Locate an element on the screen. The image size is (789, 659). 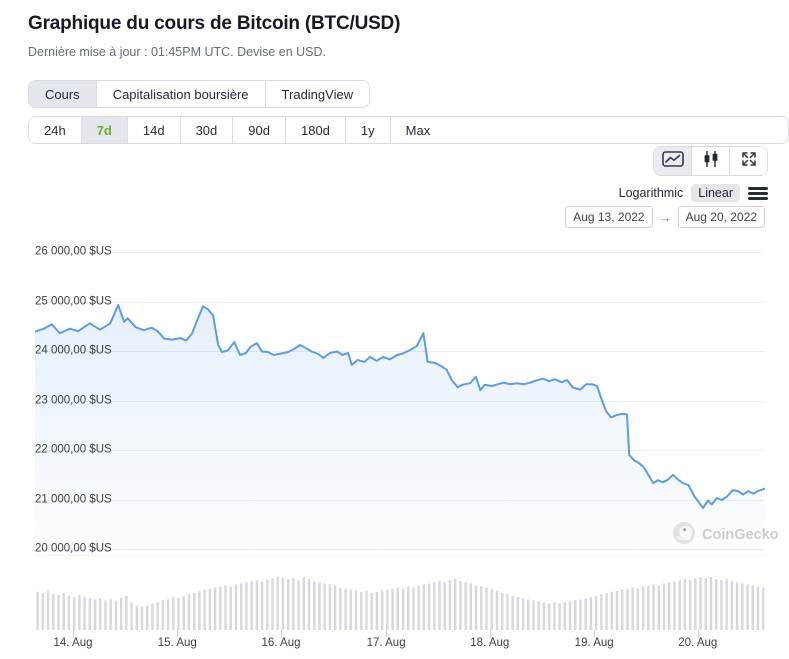
line-chart-icon is located at coordinates (672, 161).